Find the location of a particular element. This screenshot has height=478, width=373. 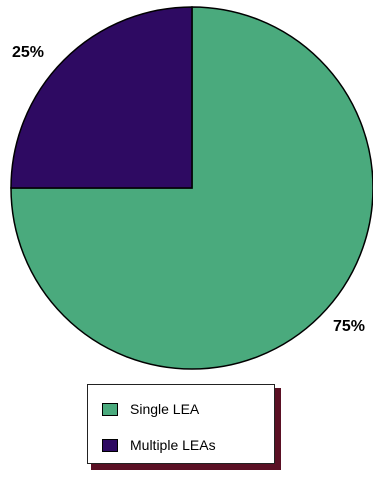

legend-label-single-lea: Single LEA is located at coordinates (165, 409).